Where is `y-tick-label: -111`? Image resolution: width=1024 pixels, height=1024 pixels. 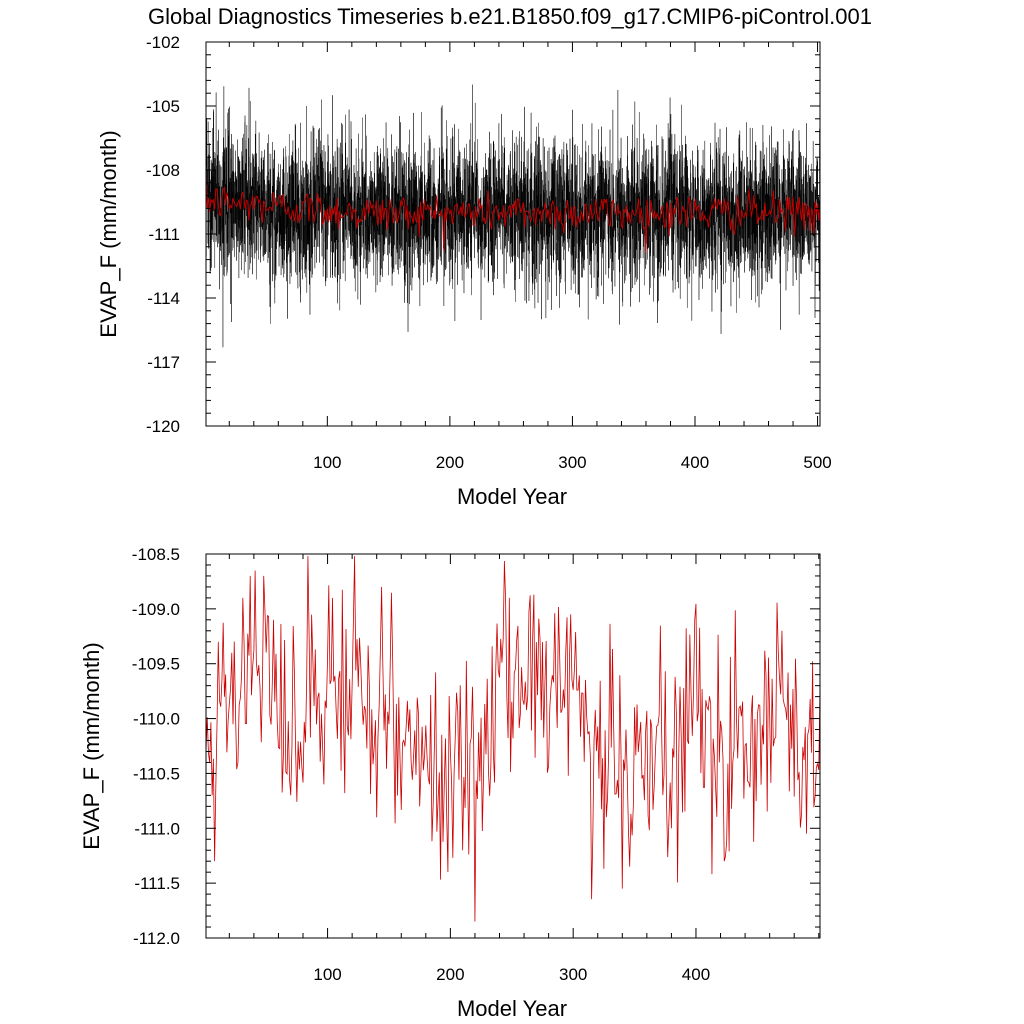
y-tick-label: -111 is located at coordinates (164, 234).